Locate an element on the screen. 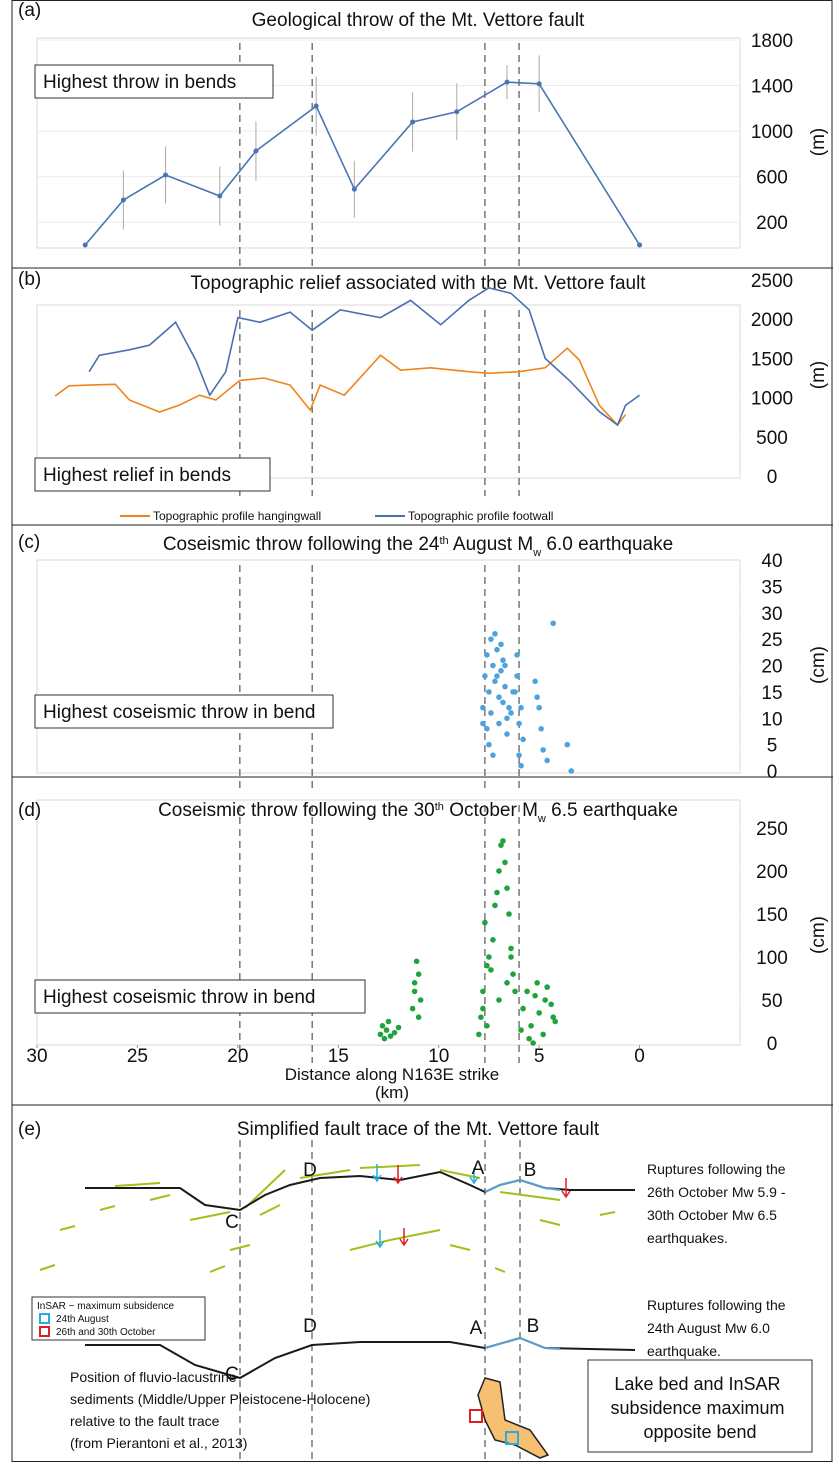  legend-label: 24th August is located at coordinates (82, 1319).